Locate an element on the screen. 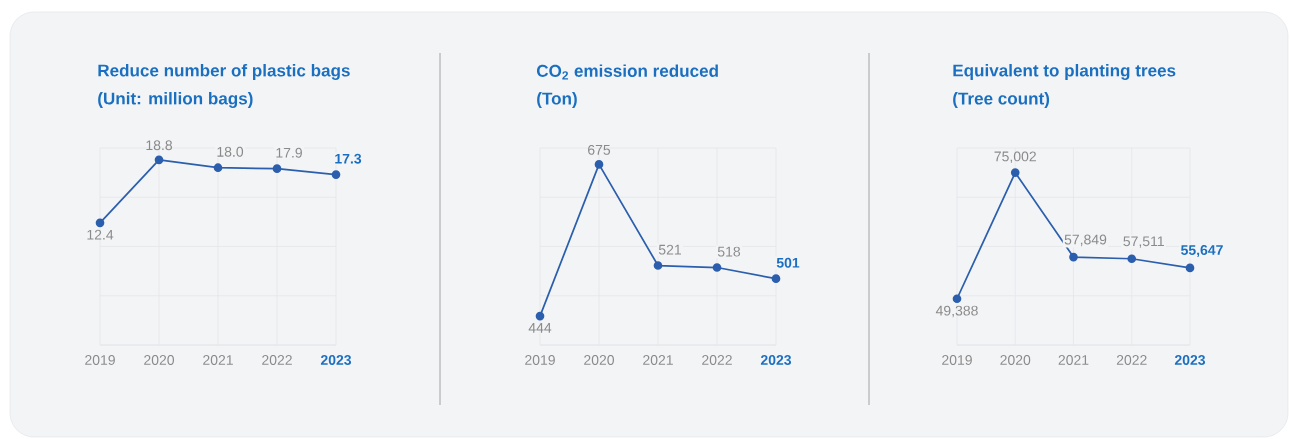 The height and width of the screenshot is (439, 1290). chart-title: Equivalent to planting trees is located at coordinates (1064, 72).